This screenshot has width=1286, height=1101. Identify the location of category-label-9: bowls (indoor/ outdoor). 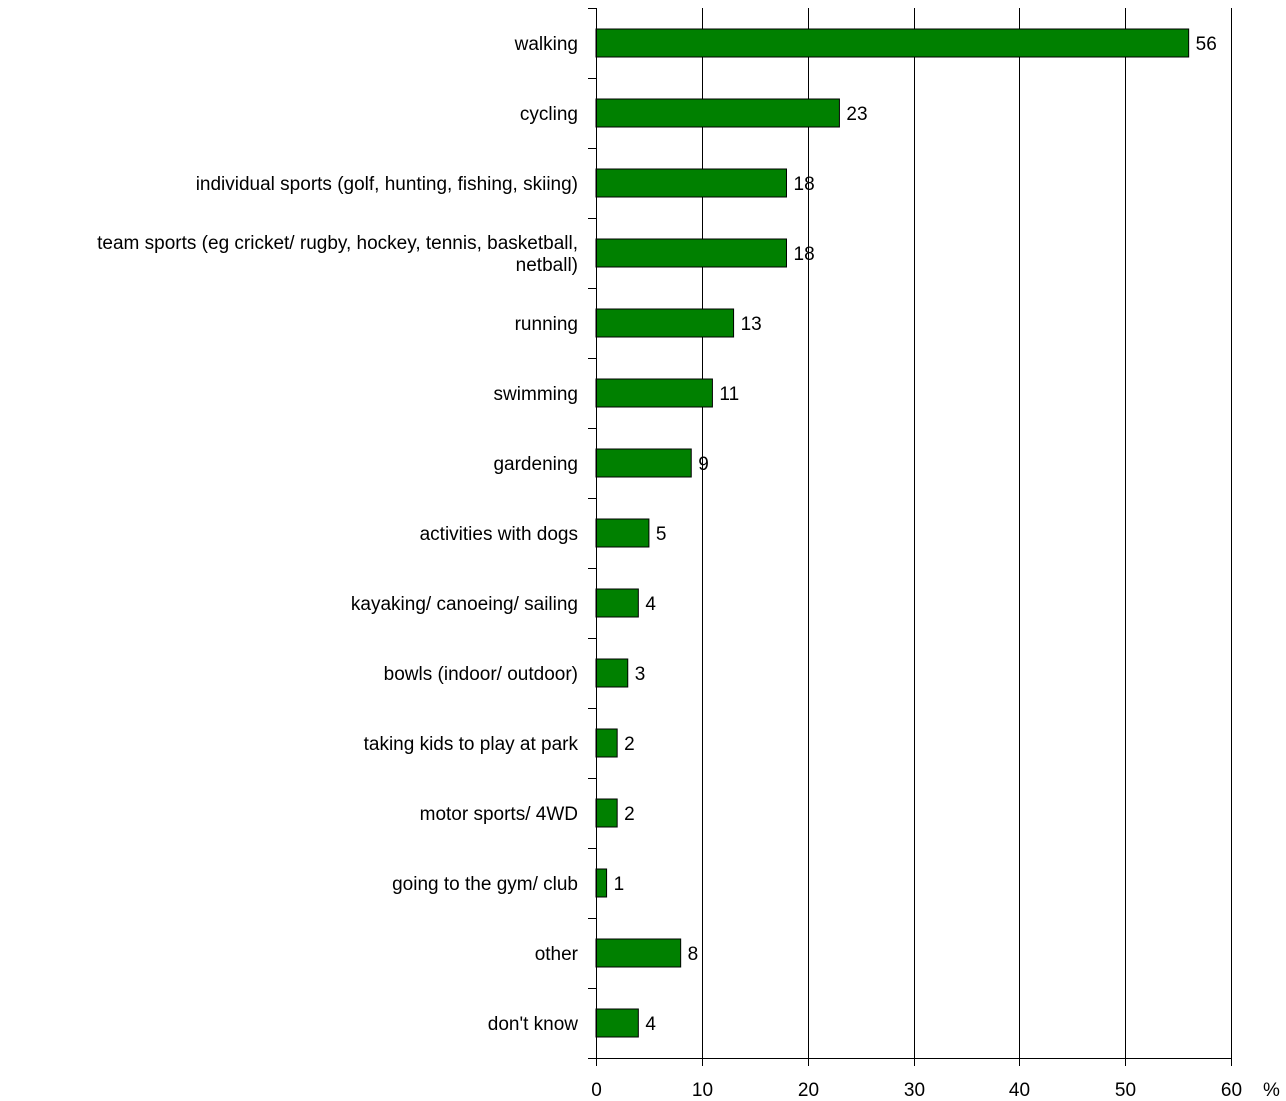
(481, 674).